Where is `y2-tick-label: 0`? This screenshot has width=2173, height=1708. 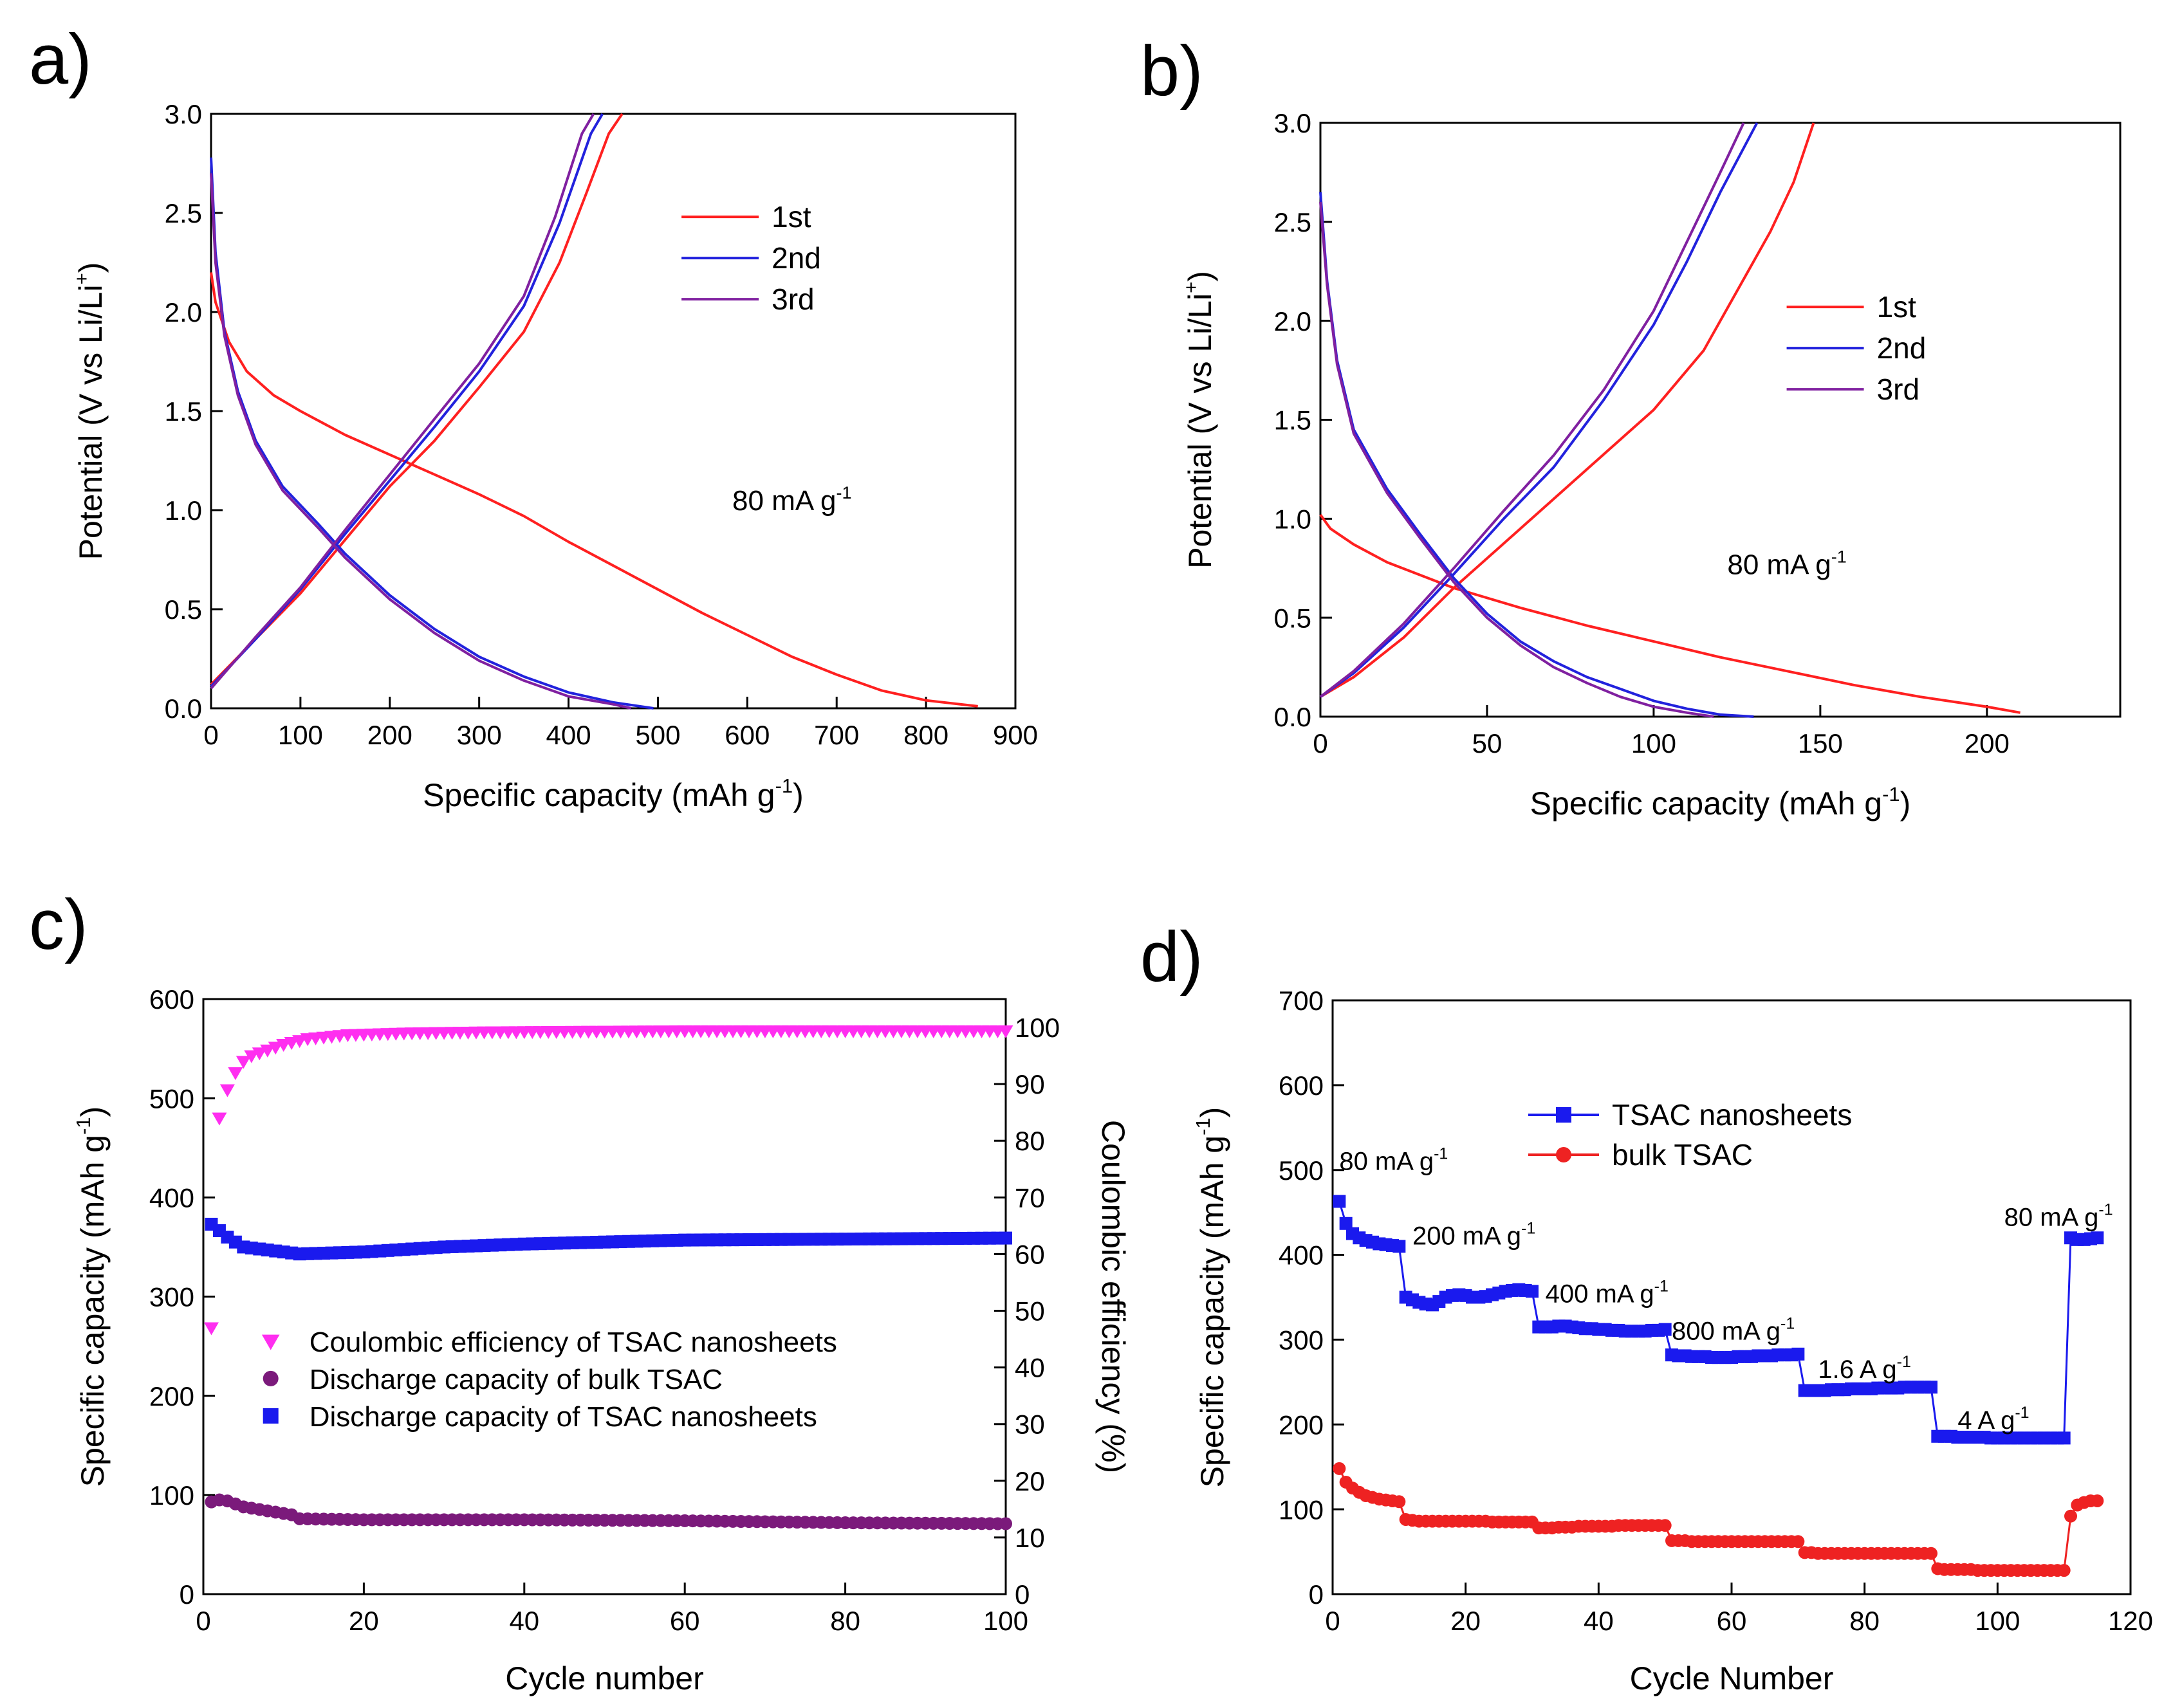
y2-tick-label: 0 is located at coordinates (1023, 1594).